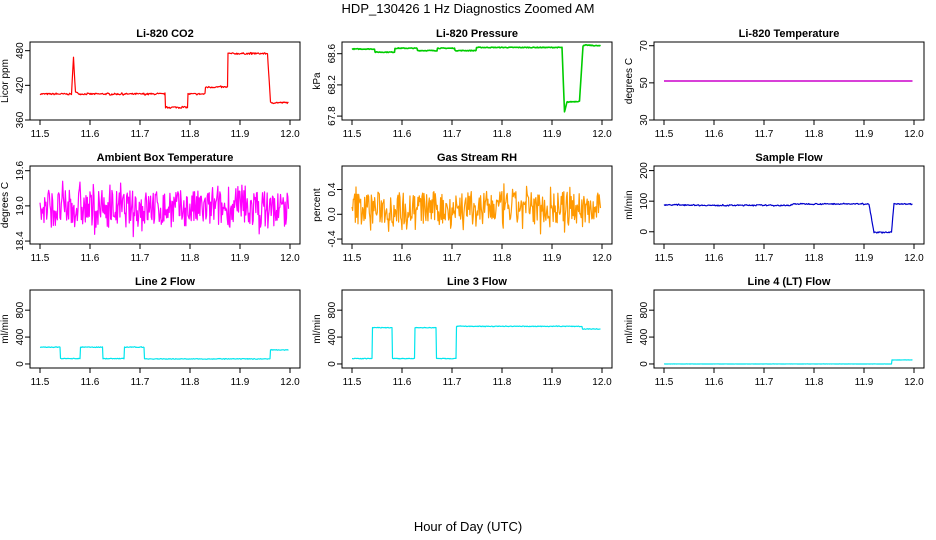 This screenshot has width=936, height=540. I want to click on panel-title: Ambient Box Temperature, so click(165, 158).